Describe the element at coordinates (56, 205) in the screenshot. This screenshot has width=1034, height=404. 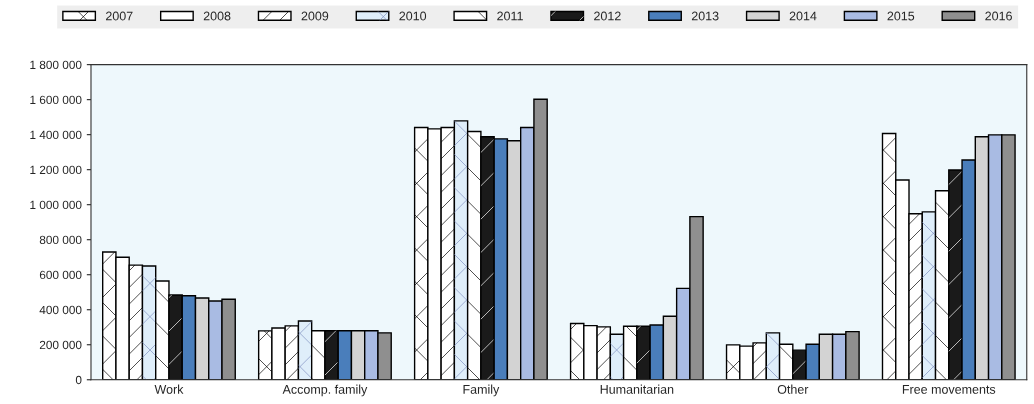
I see `y-tick-label: 1 000 000` at that location.